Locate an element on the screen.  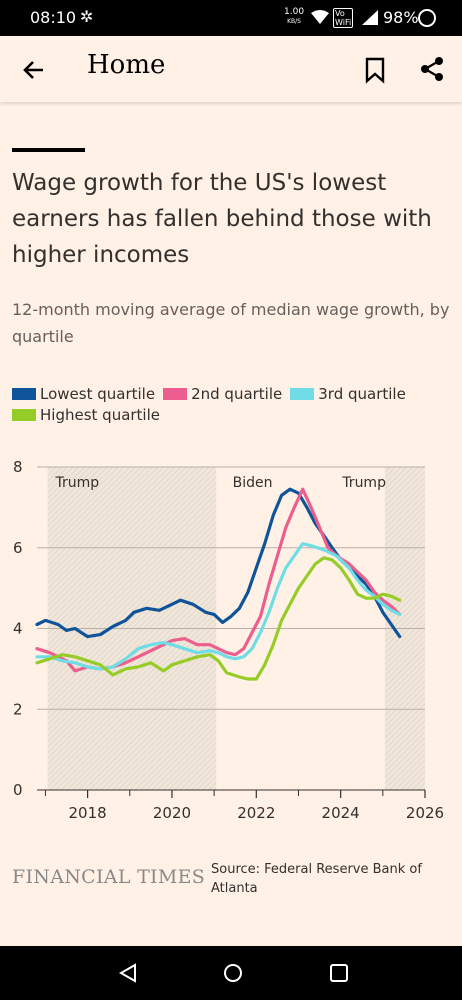
y-tick-label-0: 0 is located at coordinates (18, 790).